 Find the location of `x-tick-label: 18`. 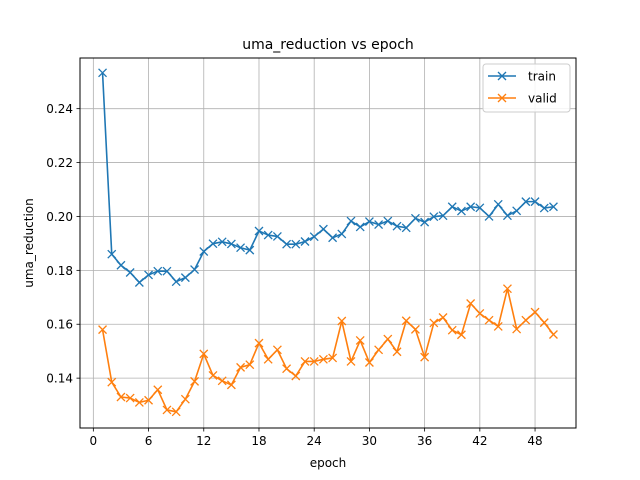

x-tick-label: 18 is located at coordinates (258, 441).